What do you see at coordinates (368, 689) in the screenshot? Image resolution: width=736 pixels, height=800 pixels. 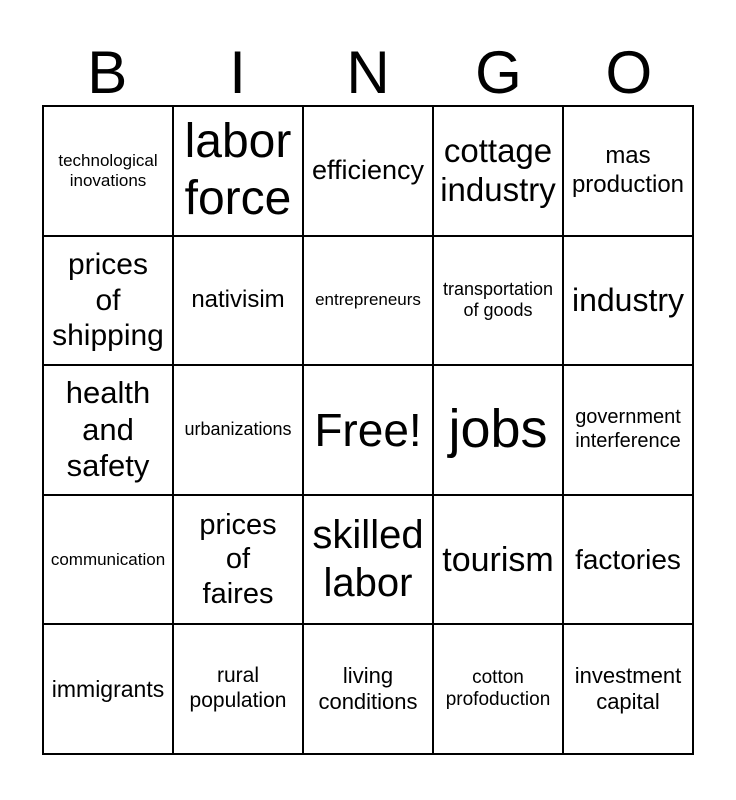 I see `bingo-cell: living conditions` at bounding box center [368, 689].